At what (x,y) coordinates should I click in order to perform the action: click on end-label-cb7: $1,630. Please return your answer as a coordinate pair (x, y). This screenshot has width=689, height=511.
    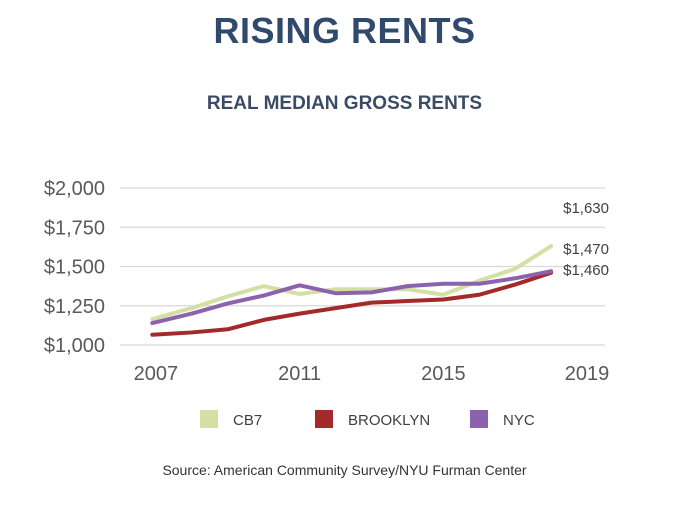
    Looking at the image, I should click on (586, 208).